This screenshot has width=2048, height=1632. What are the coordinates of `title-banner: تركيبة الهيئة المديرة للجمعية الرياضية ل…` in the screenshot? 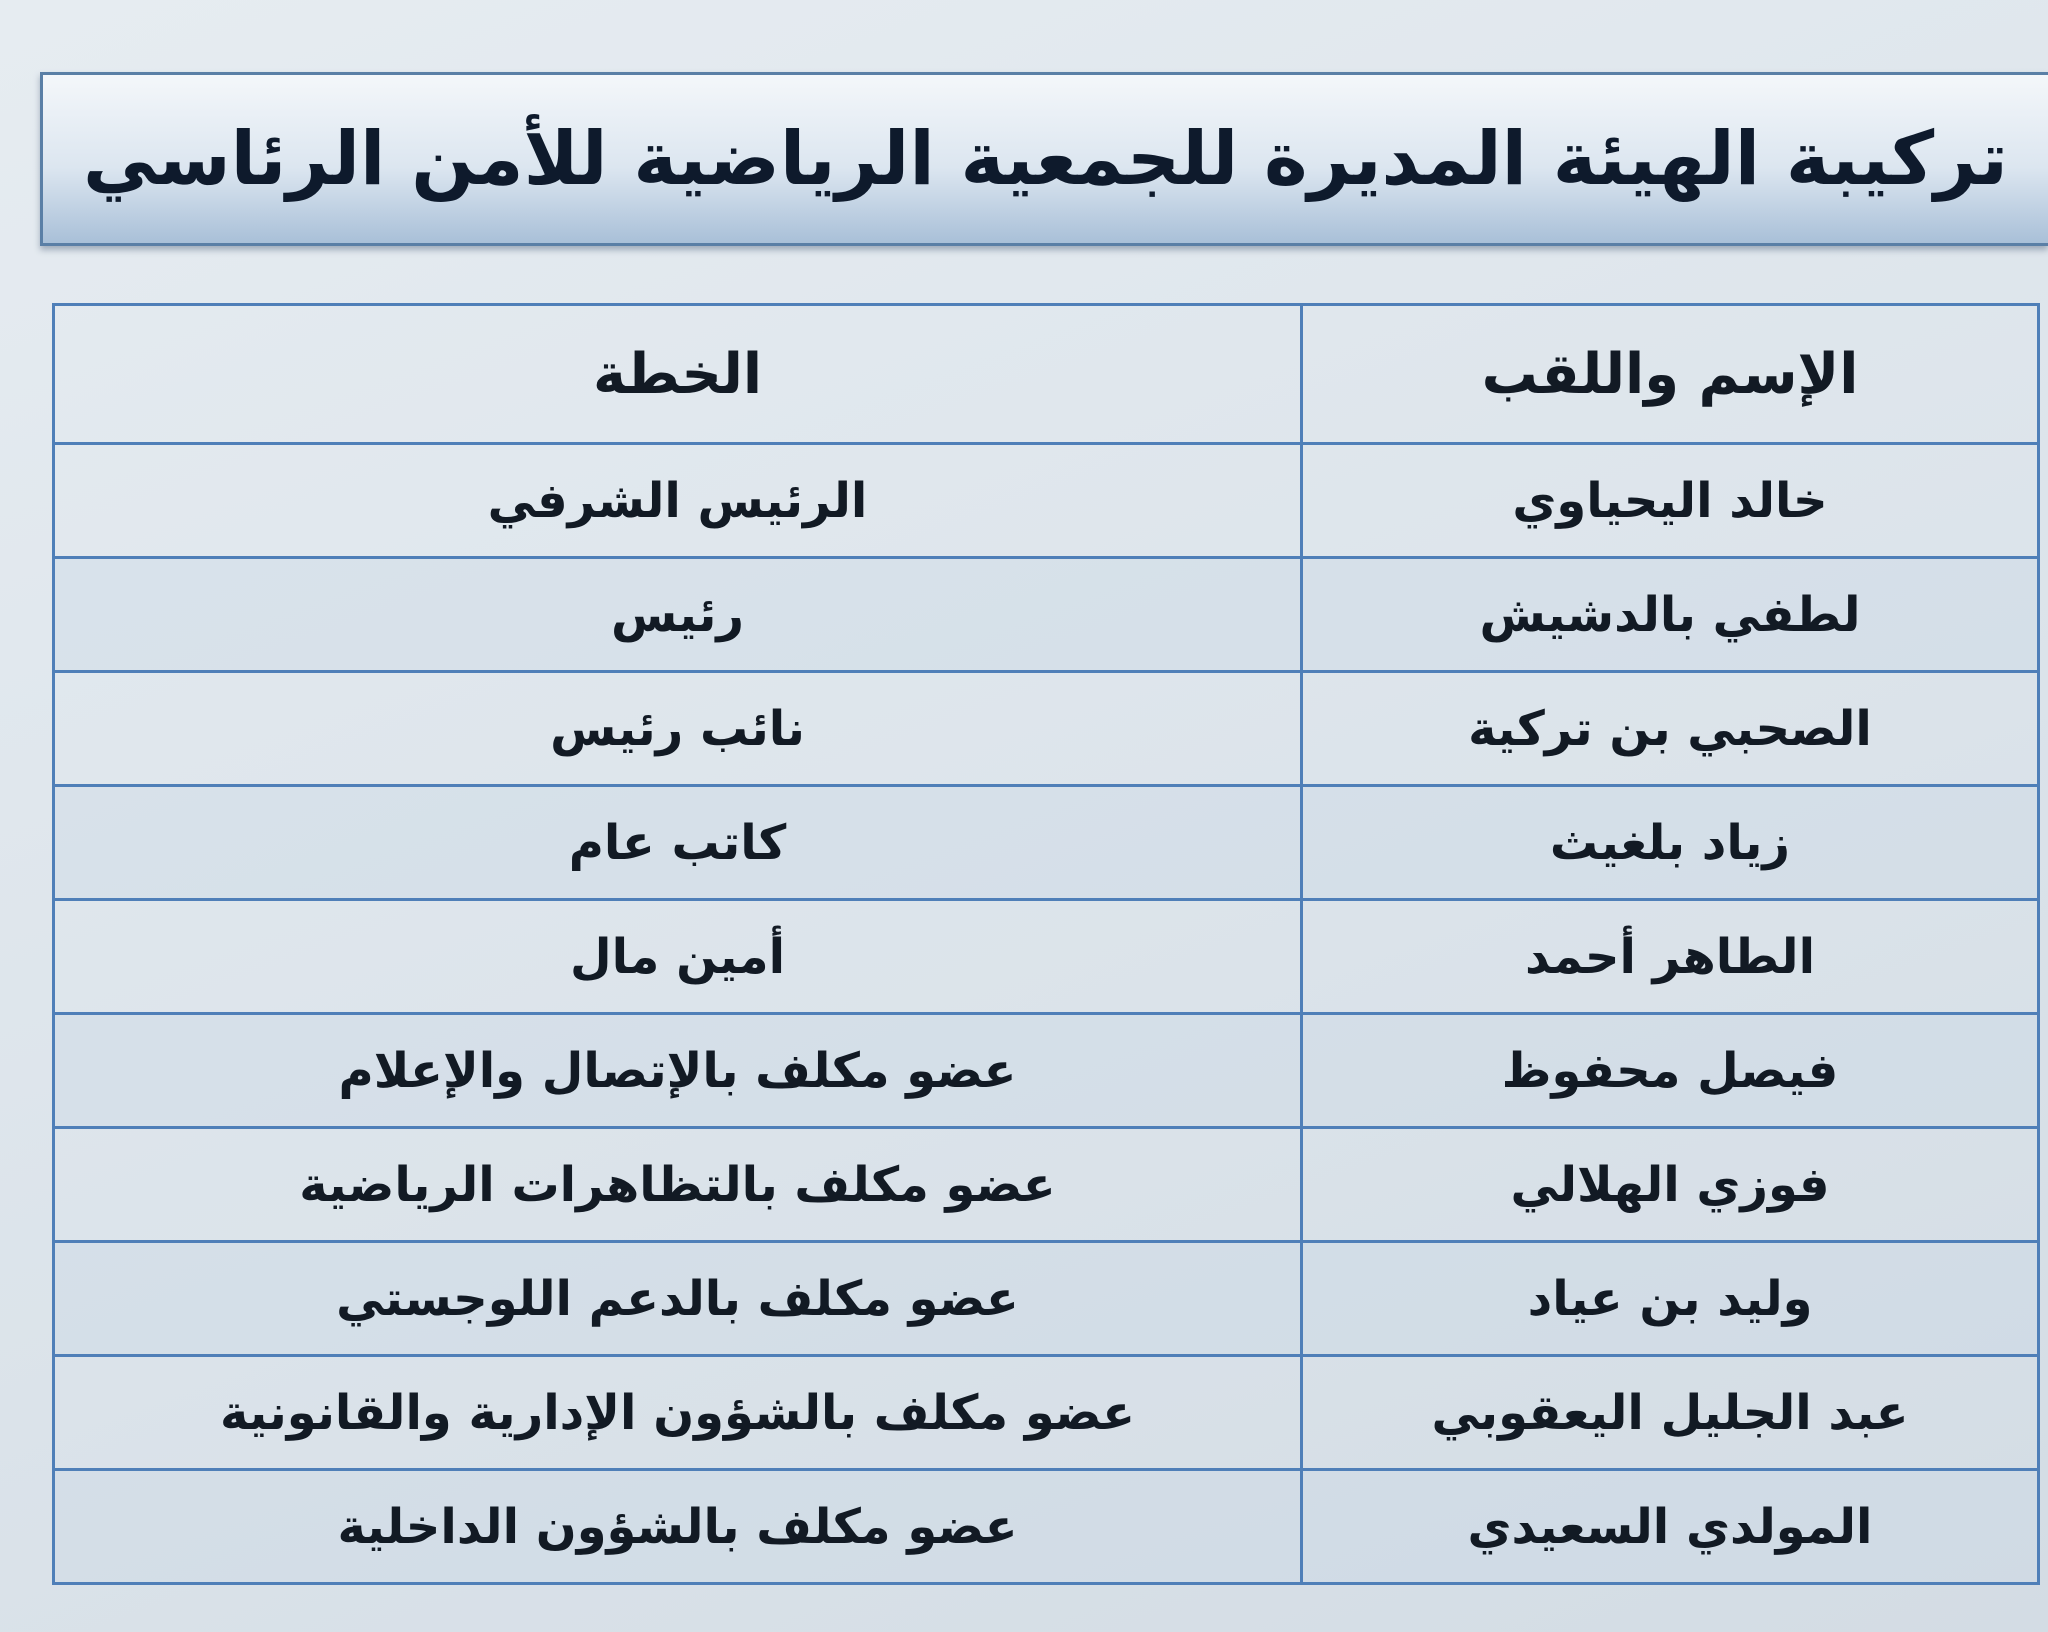 It's located at (1044, 159).